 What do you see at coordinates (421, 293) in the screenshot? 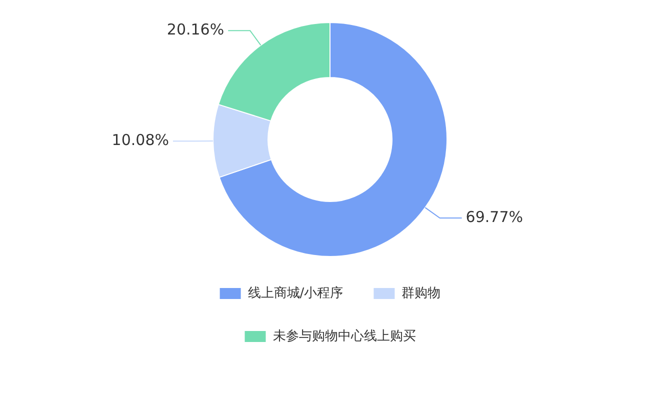
I see `legend-label: 群购物` at bounding box center [421, 293].